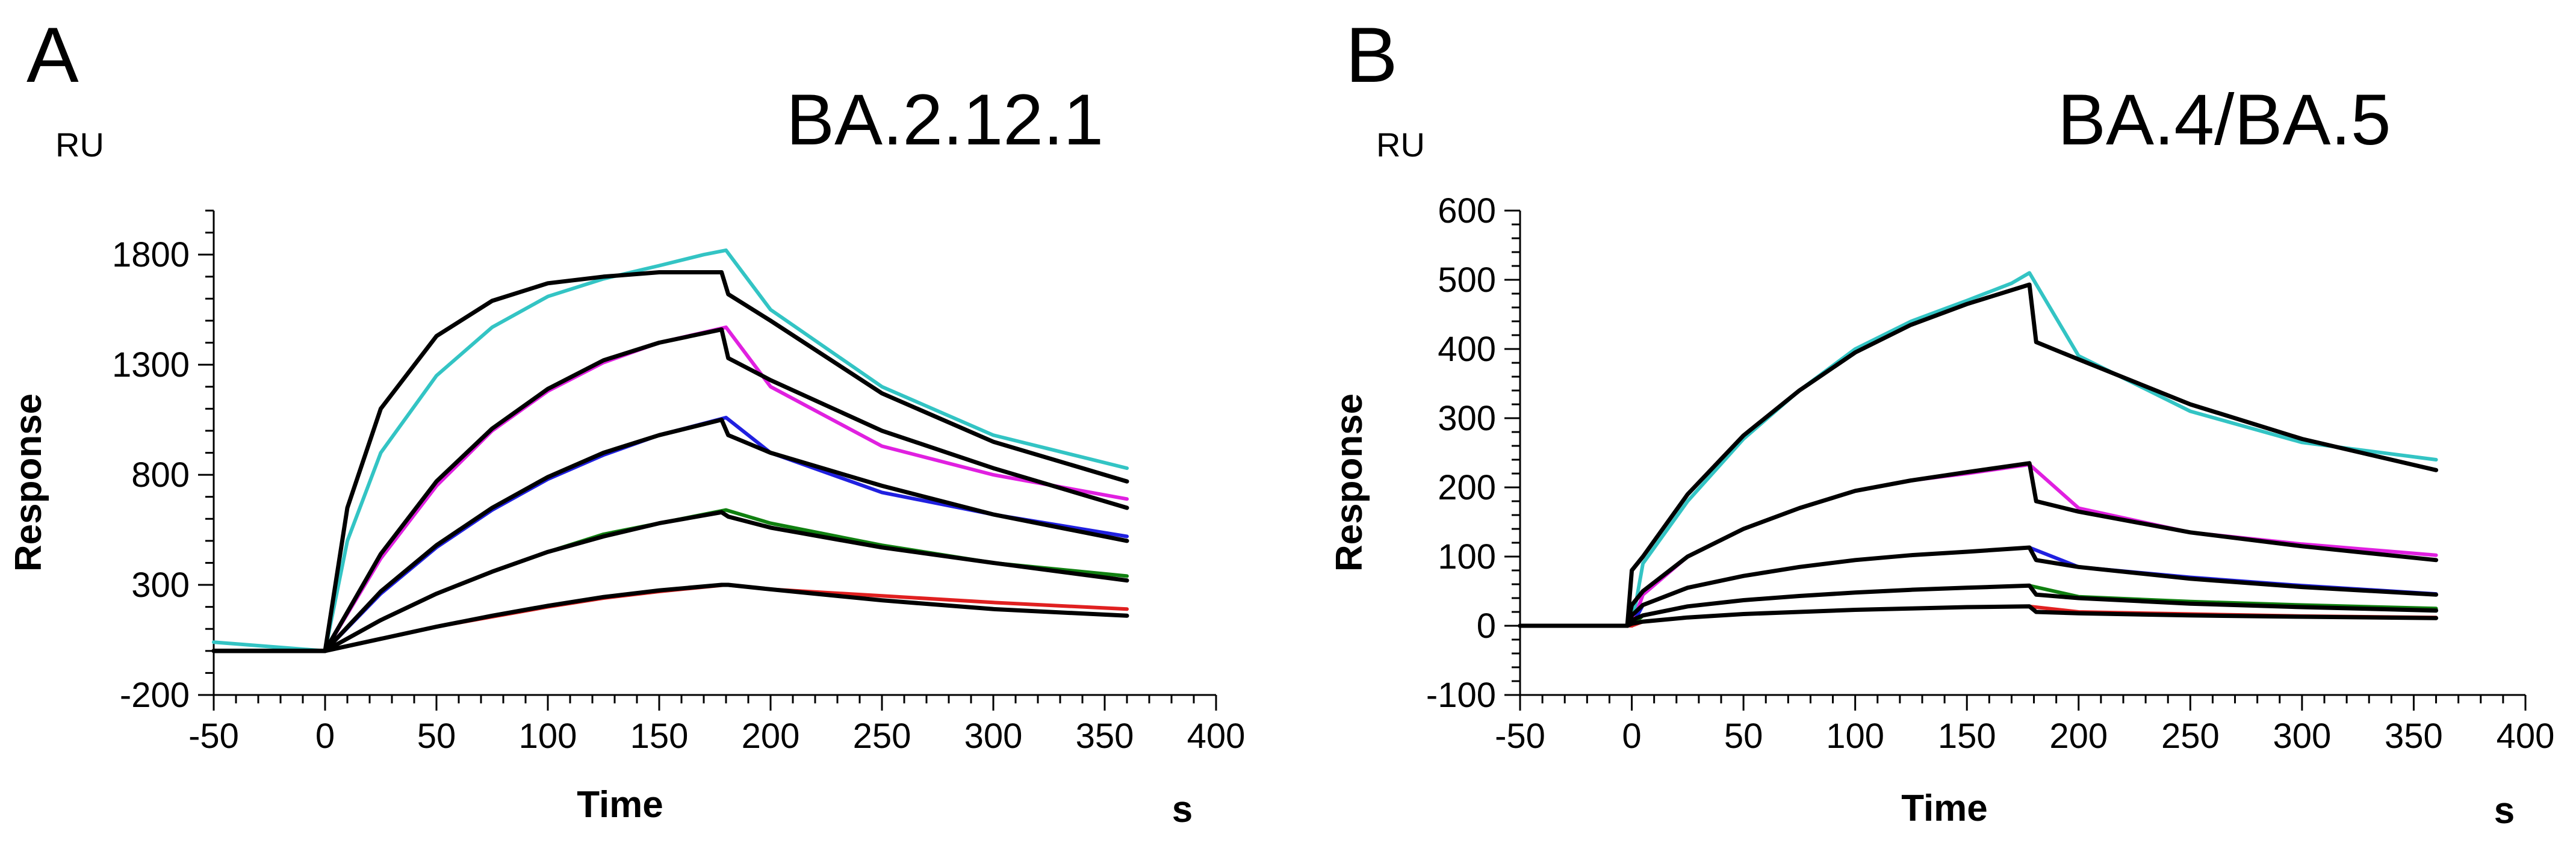 The height and width of the screenshot is (849, 2576). What do you see at coordinates (151, 255) in the screenshot?
I see `y-tick-label: 1800` at bounding box center [151, 255].